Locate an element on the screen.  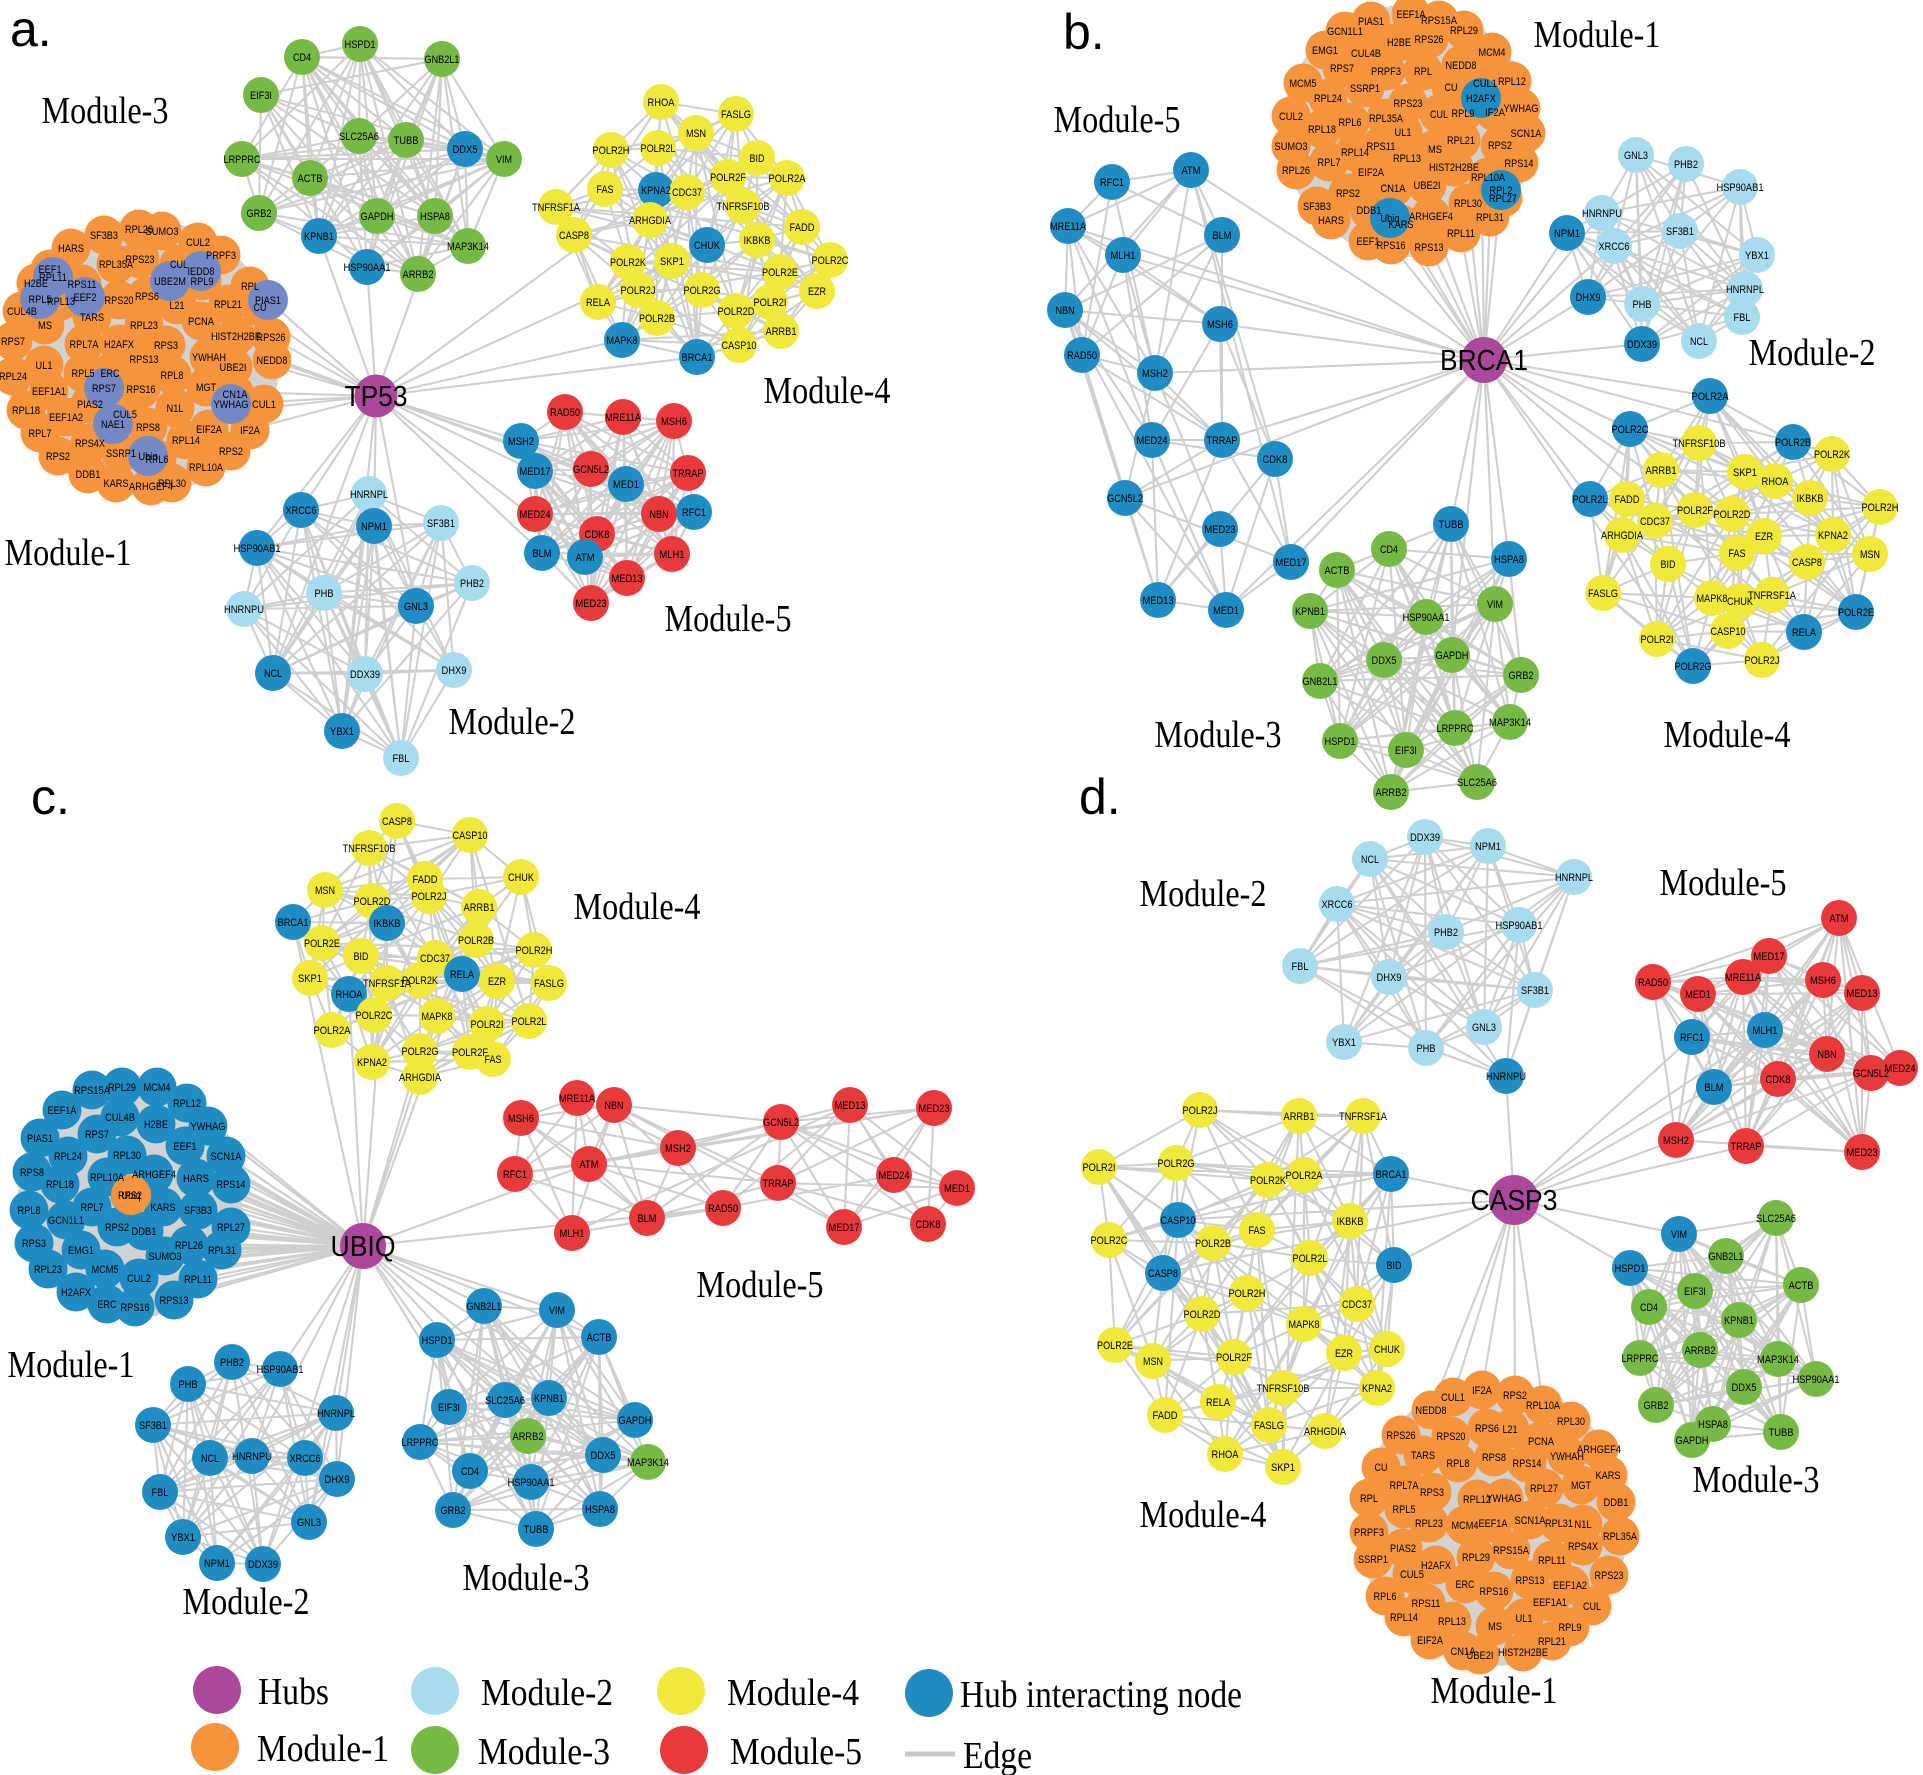
svg-text: Module-5 is located at coordinates (1117, 120).